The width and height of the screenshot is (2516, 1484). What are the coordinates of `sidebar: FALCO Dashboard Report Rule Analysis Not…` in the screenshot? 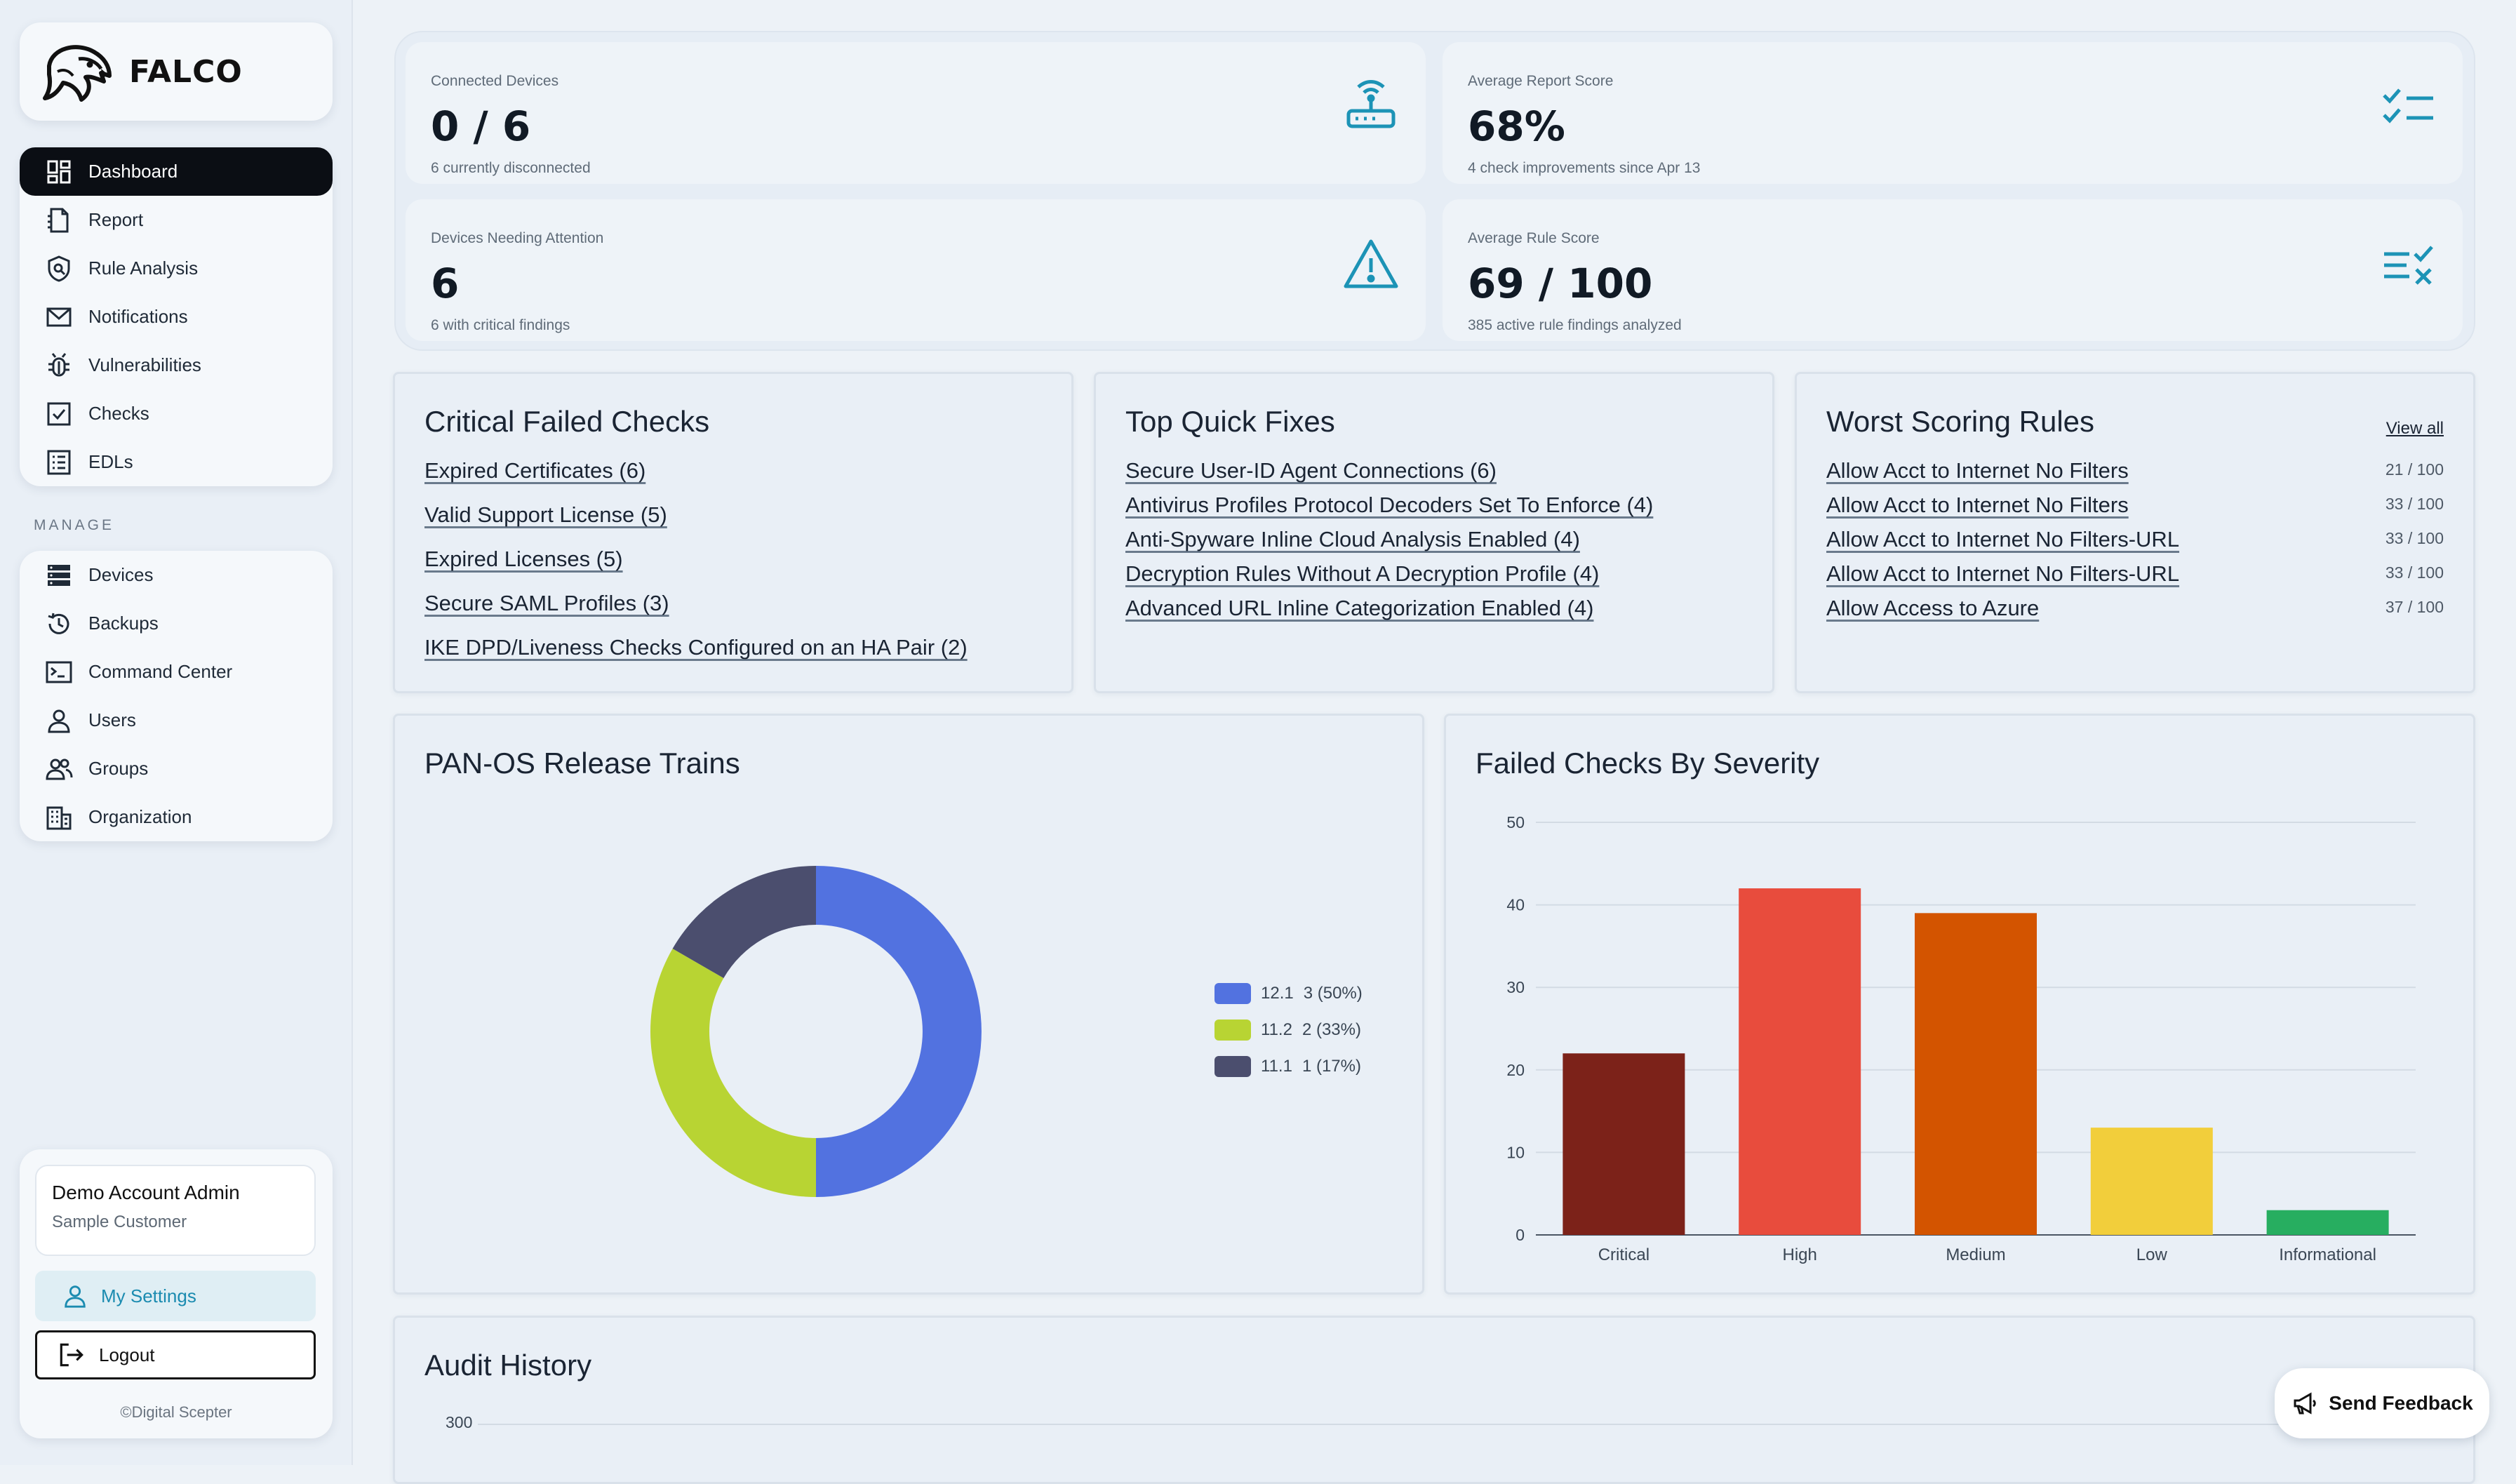 It's located at (176, 732).